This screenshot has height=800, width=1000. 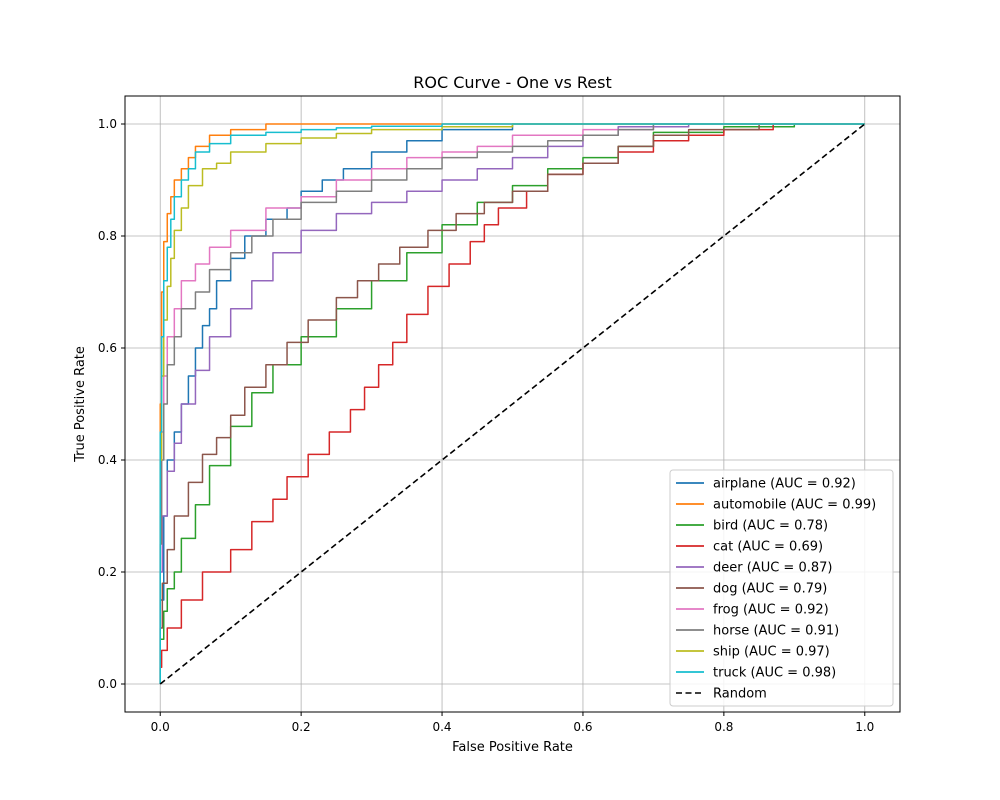 What do you see at coordinates (107, 572) in the screenshot?
I see `y-tick-label: 0.2` at bounding box center [107, 572].